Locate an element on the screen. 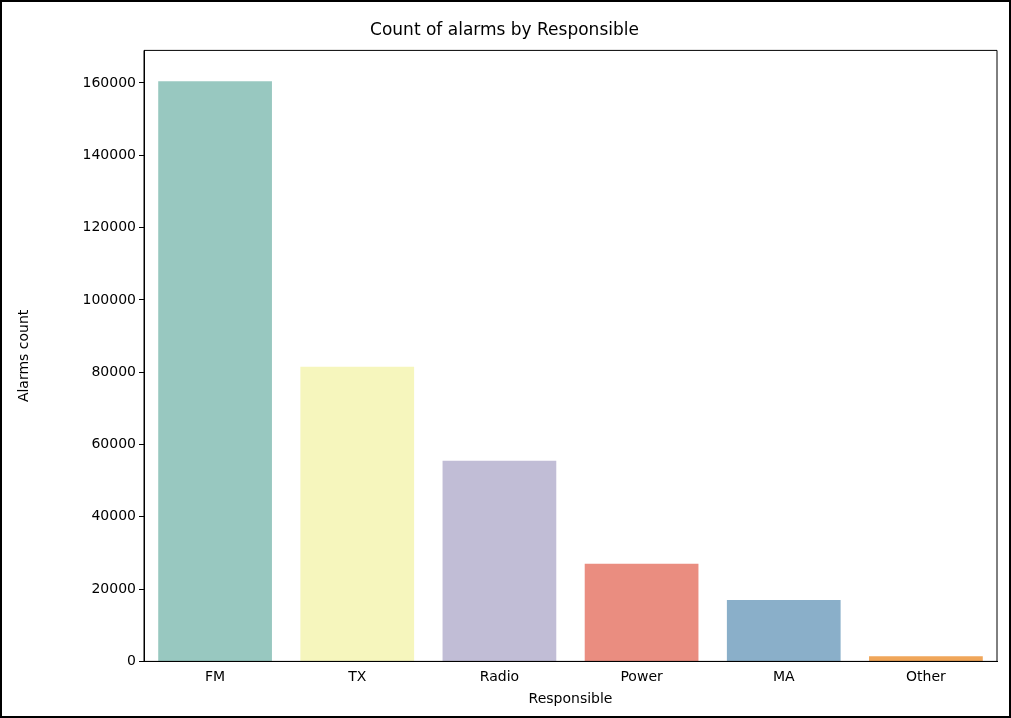 The height and width of the screenshot is (718, 1011). y-tick-label: 140000 is located at coordinates (109, 153).